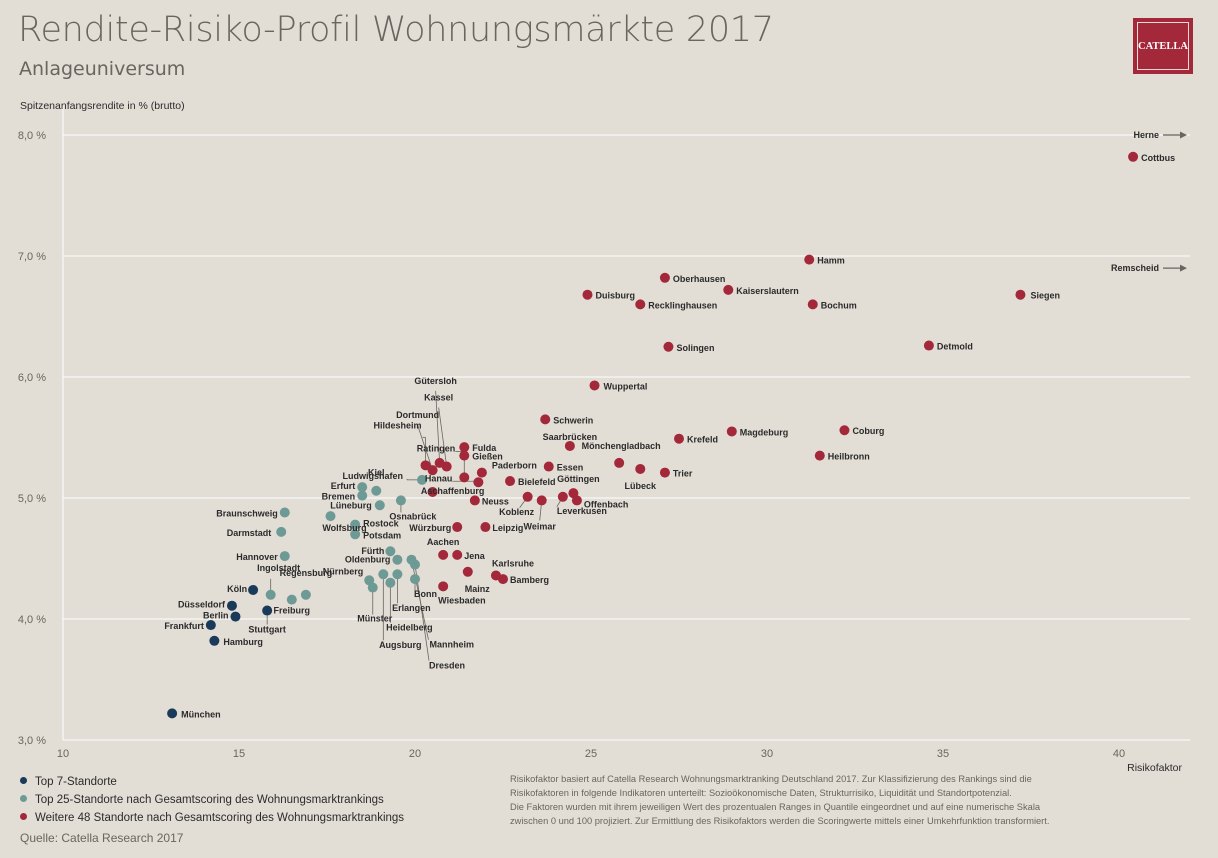 The height and width of the screenshot is (858, 1218). I want to click on x-tick-label: 30, so click(767, 754).